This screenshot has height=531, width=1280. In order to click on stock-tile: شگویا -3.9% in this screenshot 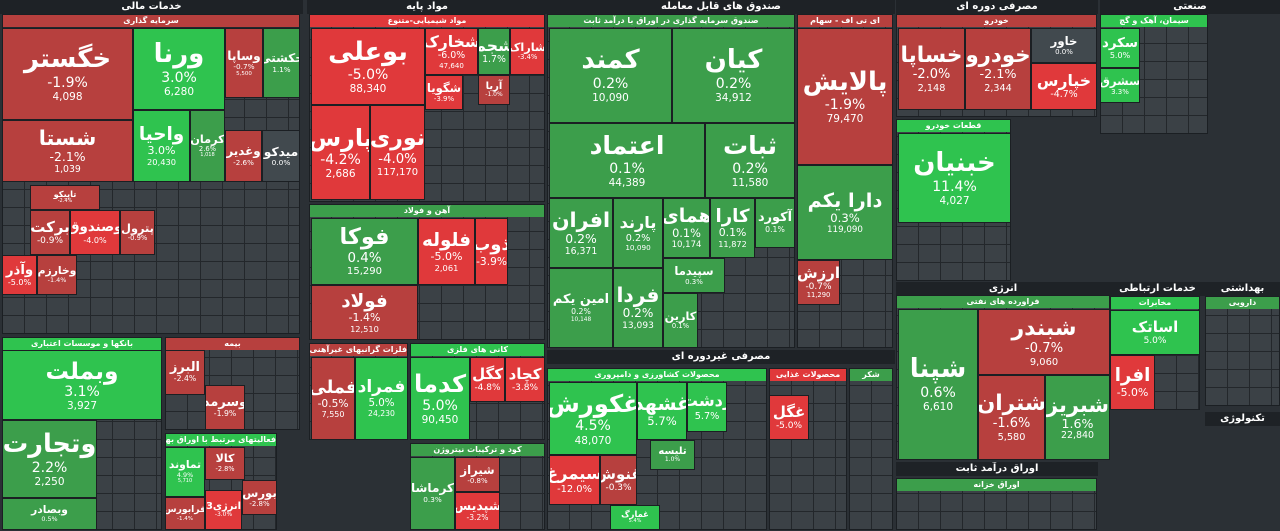, I will do `click(444, 92)`.